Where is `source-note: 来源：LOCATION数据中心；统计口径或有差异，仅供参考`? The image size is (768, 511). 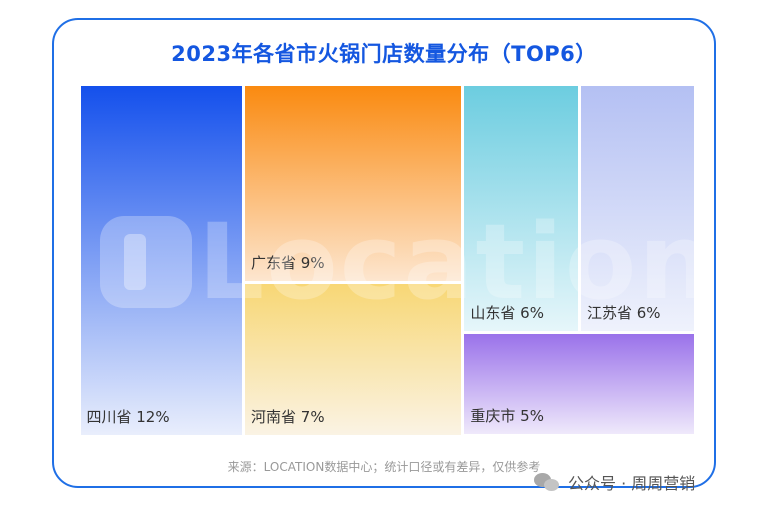 source-note: 来源：LOCATION数据中心；统计口径或有差异，仅供参考 is located at coordinates (384, 467).